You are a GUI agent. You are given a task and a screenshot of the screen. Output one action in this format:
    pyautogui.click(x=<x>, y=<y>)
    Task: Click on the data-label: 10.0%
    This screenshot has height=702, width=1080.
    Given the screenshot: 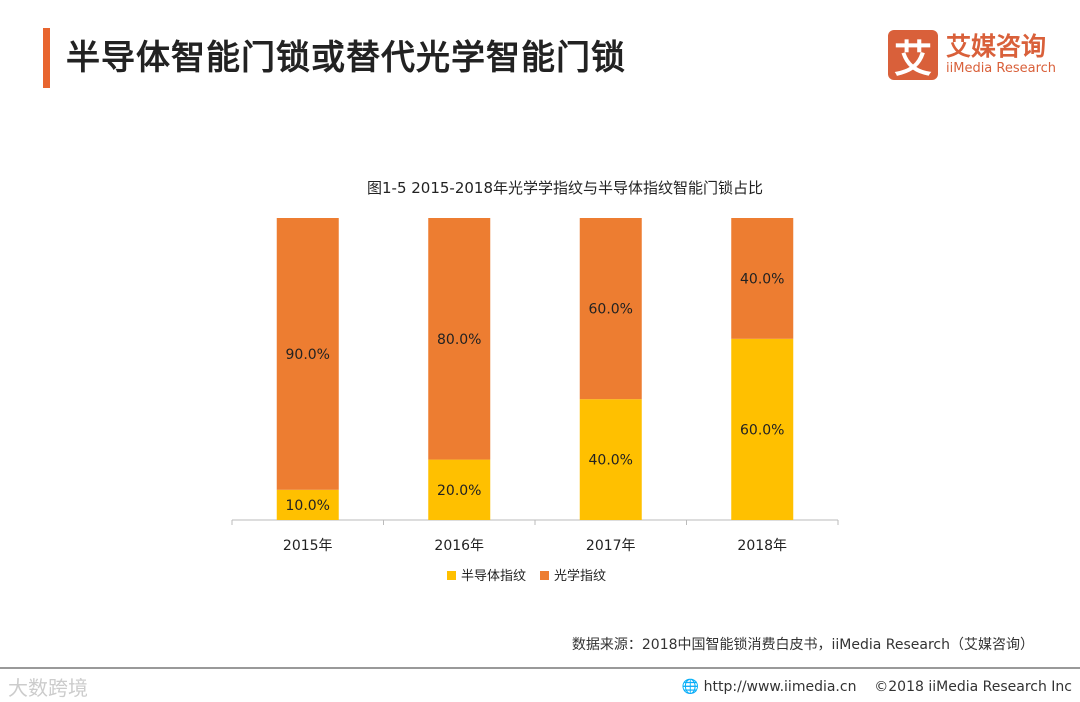 What is the action you would take?
    pyautogui.click(x=308, y=506)
    